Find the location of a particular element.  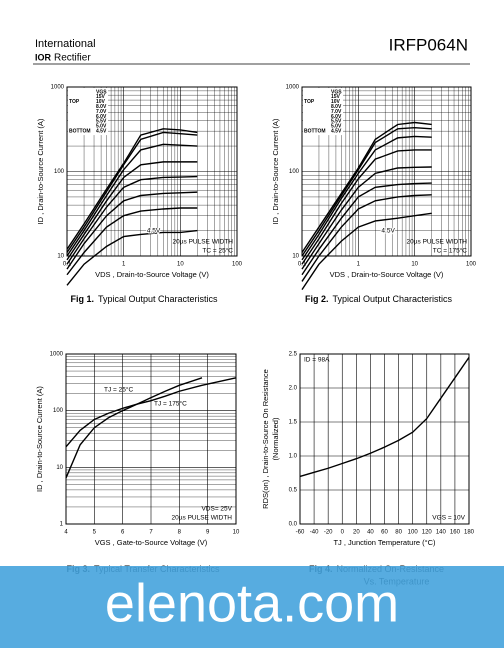

x-tick-label: 5 is located at coordinates (95, 533).